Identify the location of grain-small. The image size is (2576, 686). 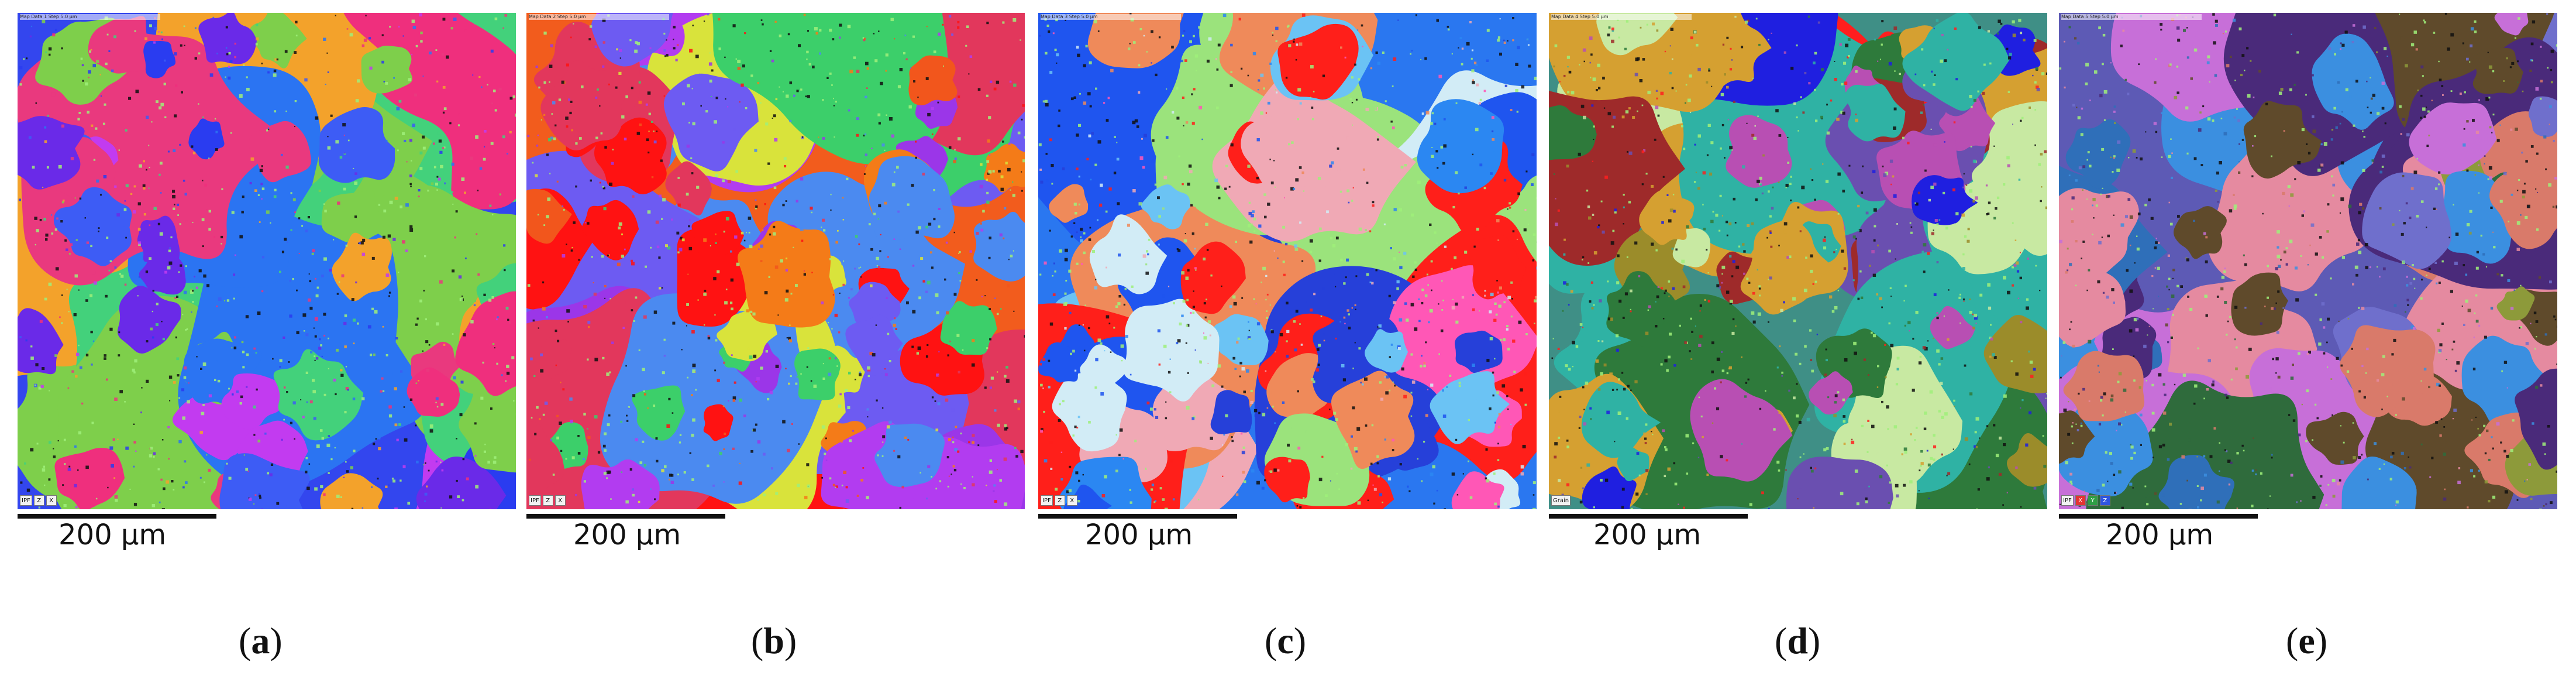
(2353, 81).